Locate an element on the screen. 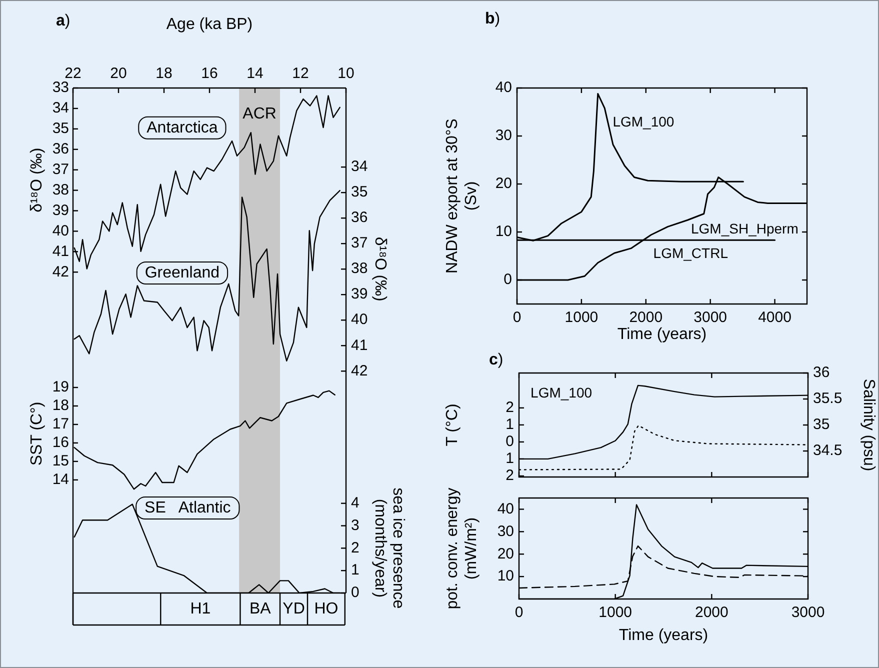 This screenshot has height=668, width=879. y-tick-label: 36 is located at coordinates (60, 149).